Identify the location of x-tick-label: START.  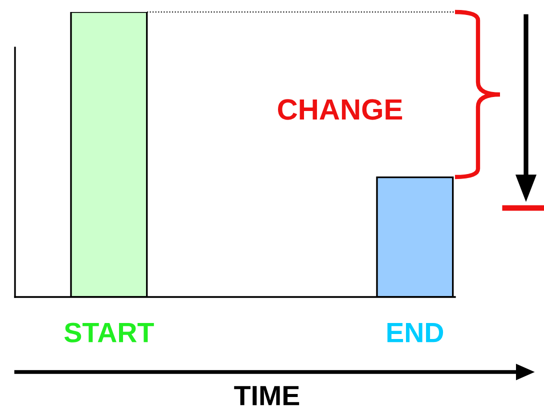
(109, 332).